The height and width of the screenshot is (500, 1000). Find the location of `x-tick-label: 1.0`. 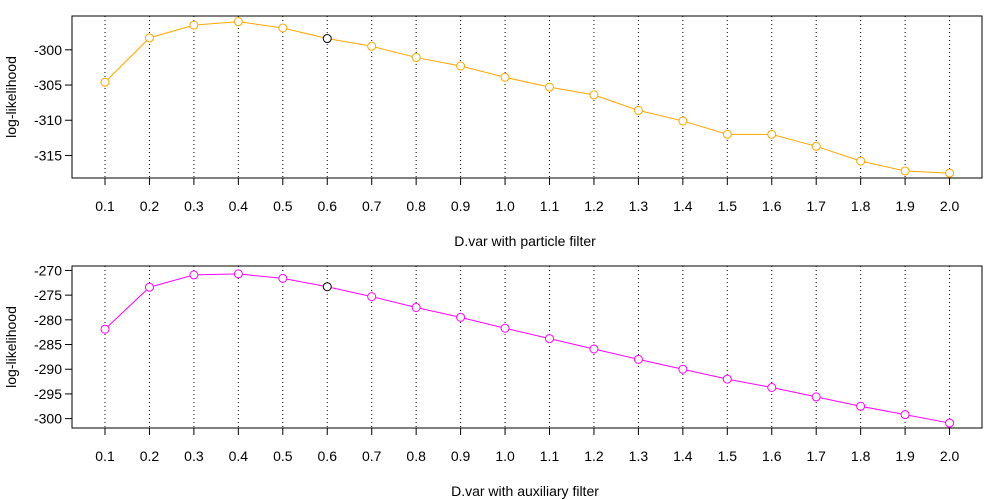

x-tick-label: 1.0 is located at coordinates (505, 206).